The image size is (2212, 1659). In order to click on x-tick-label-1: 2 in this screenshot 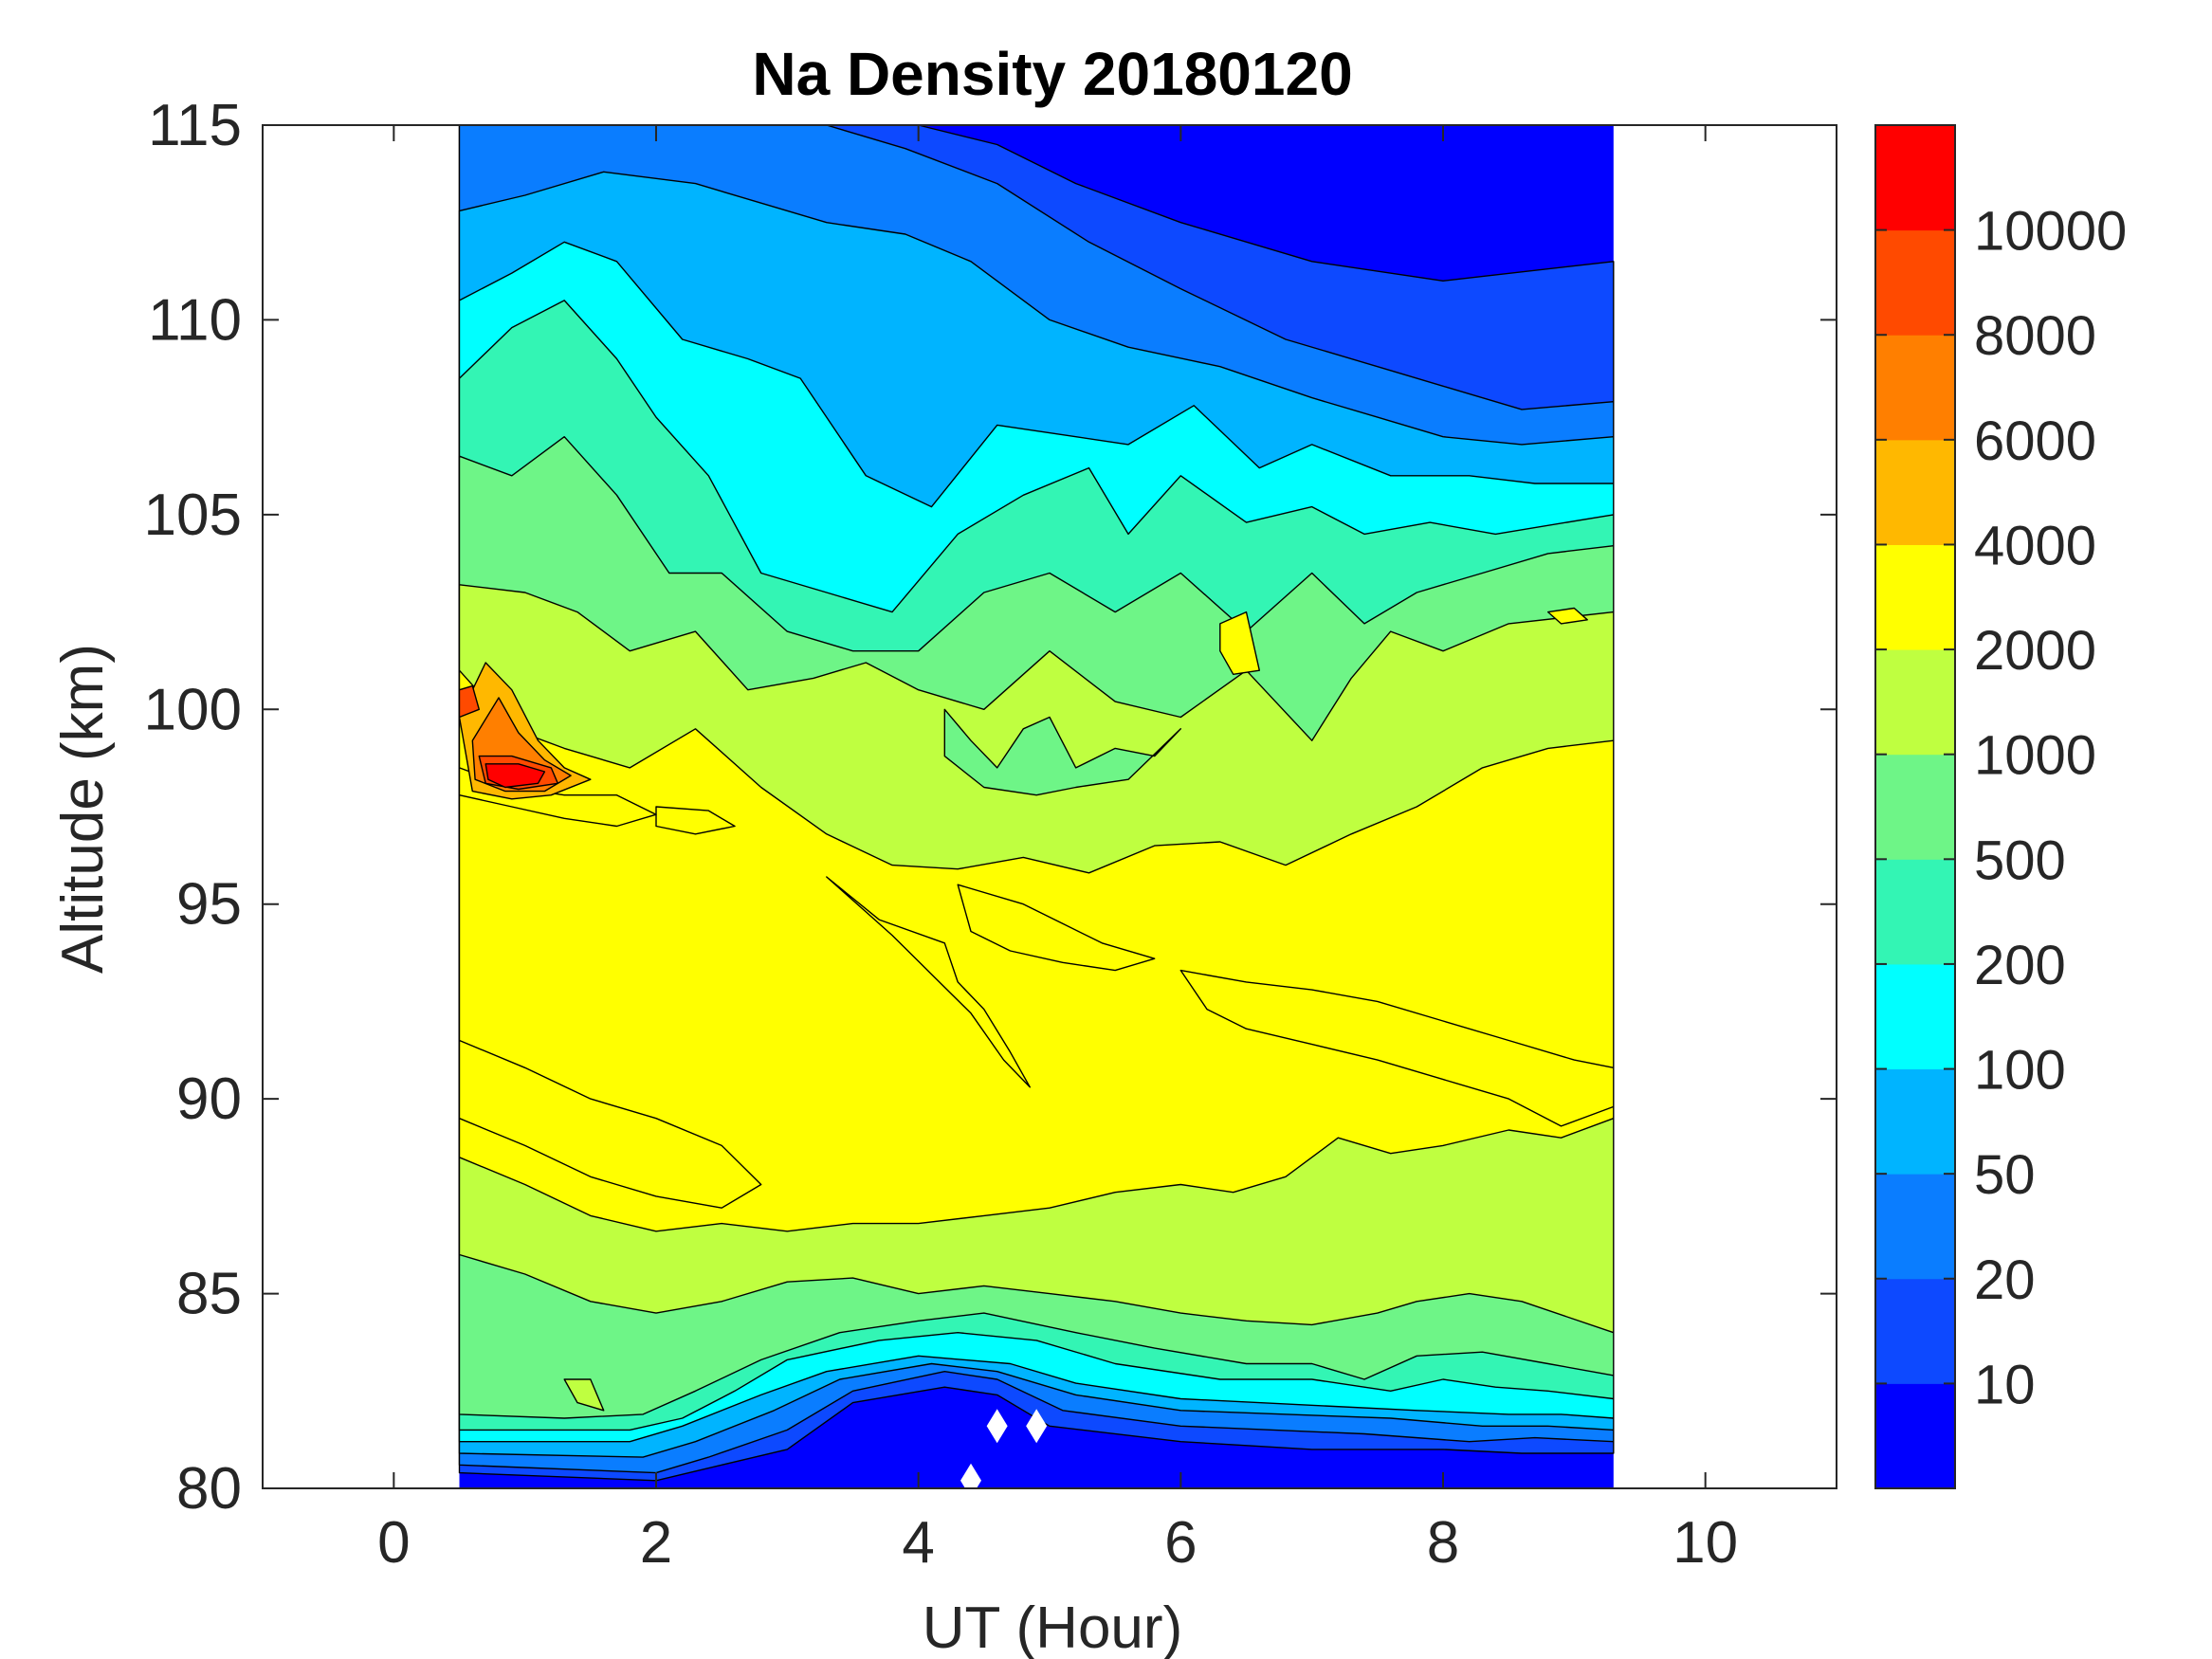, I will do `click(656, 1543)`.